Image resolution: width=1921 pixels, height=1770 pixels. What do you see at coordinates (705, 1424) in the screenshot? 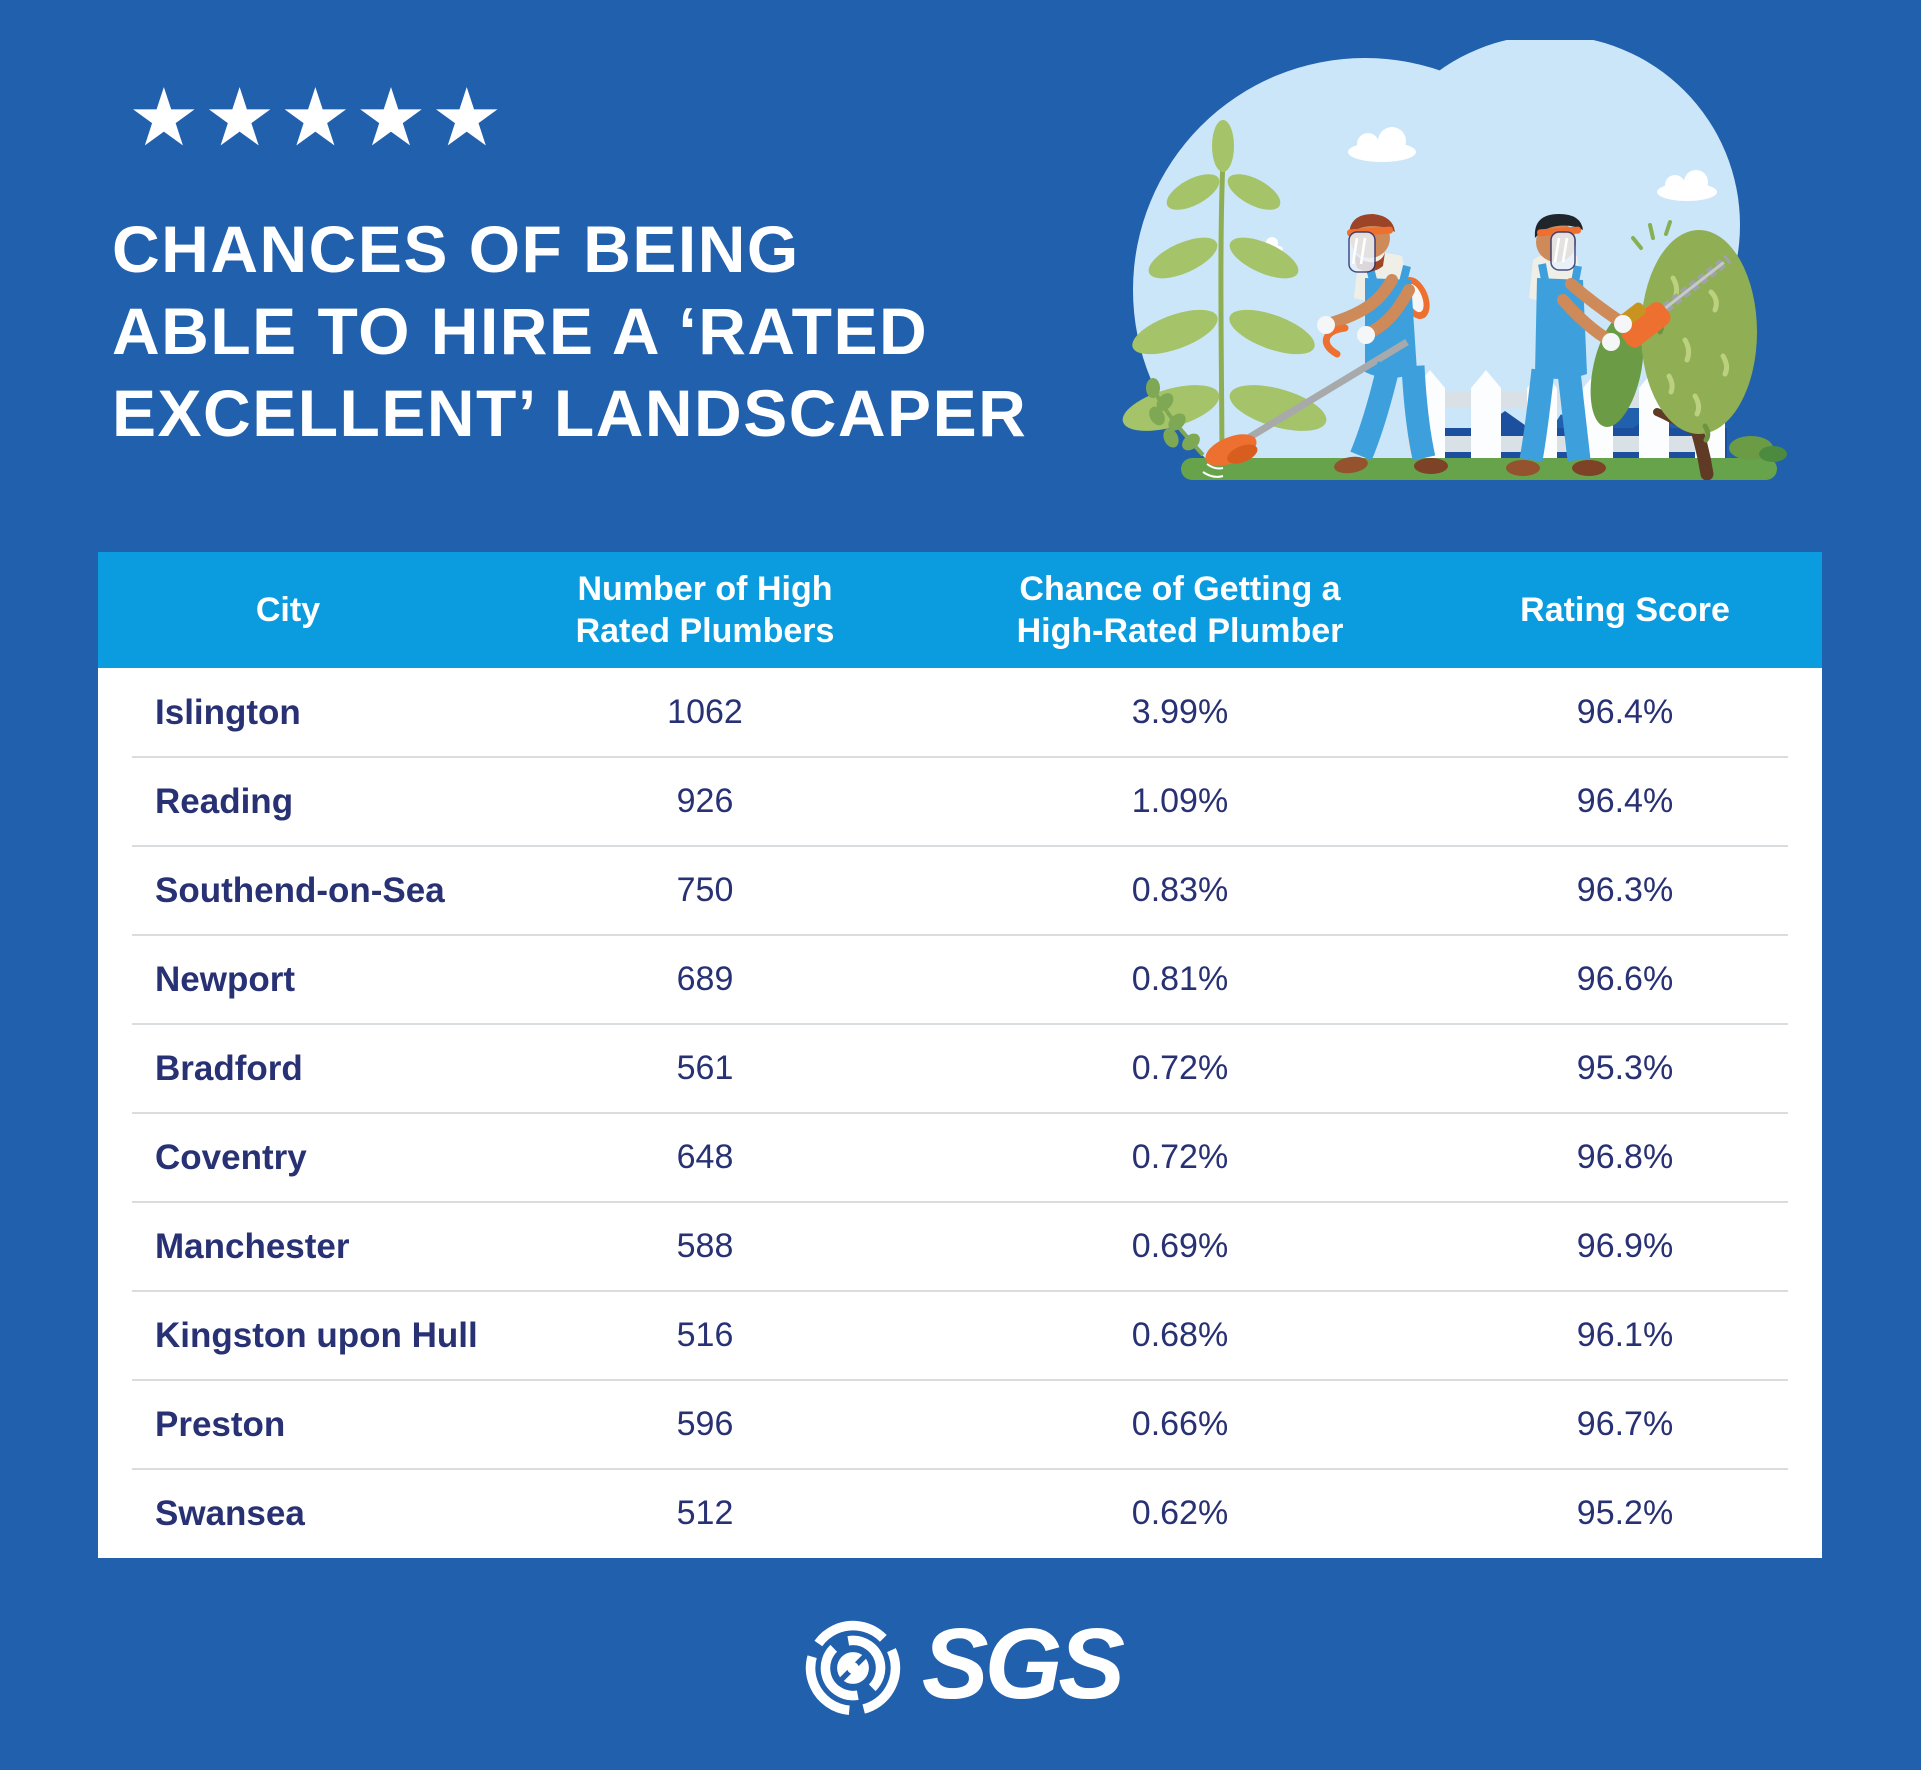
I see `plumbers-cell: 596` at bounding box center [705, 1424].